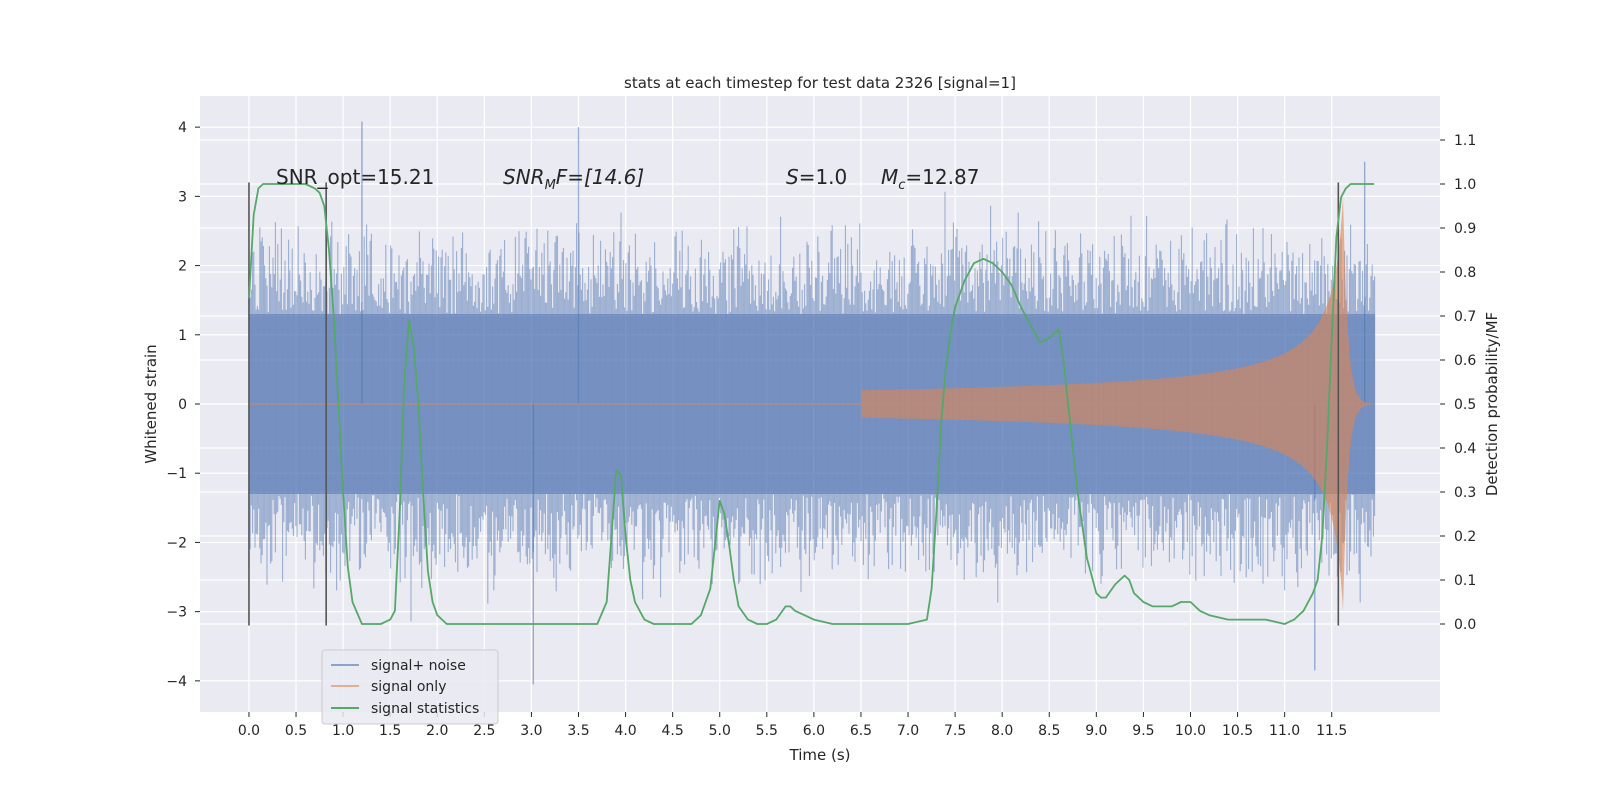  Describe the element at coordinates (625, 731) in the screenshot. I see `x-tick-label: 4.0` at that location.